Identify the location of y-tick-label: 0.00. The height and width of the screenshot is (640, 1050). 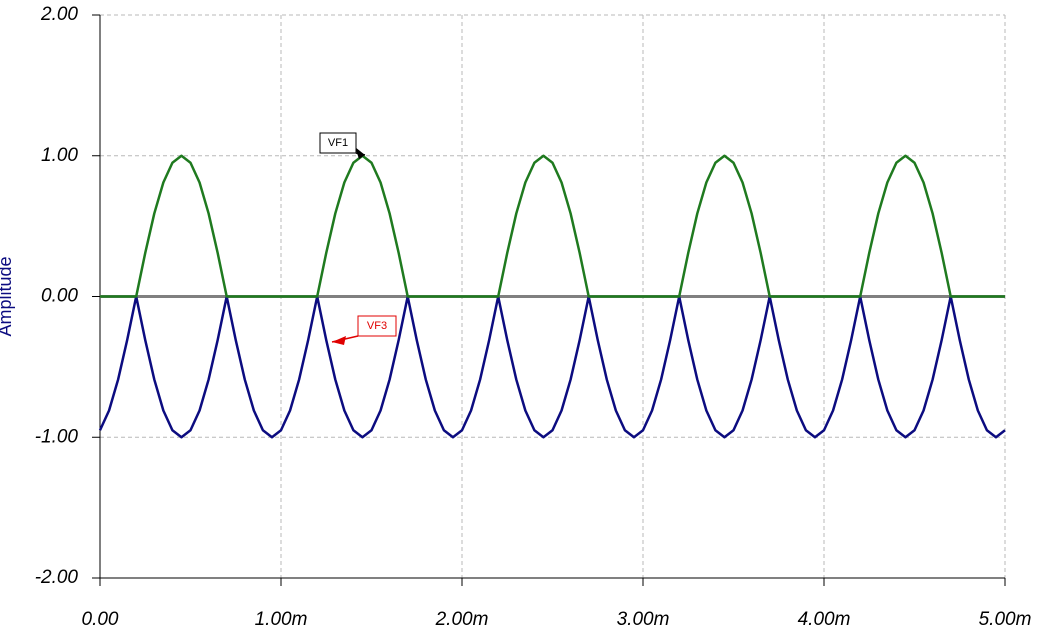
(59, 296).